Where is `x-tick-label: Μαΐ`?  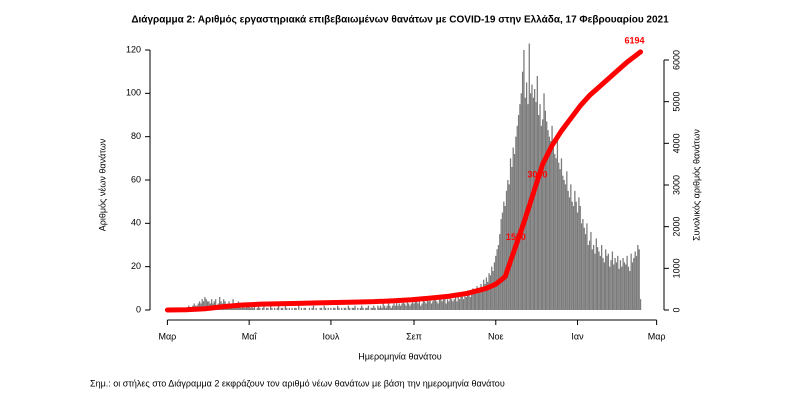
x-tick-label: Μαΐ is located at coordinates (250, 336).